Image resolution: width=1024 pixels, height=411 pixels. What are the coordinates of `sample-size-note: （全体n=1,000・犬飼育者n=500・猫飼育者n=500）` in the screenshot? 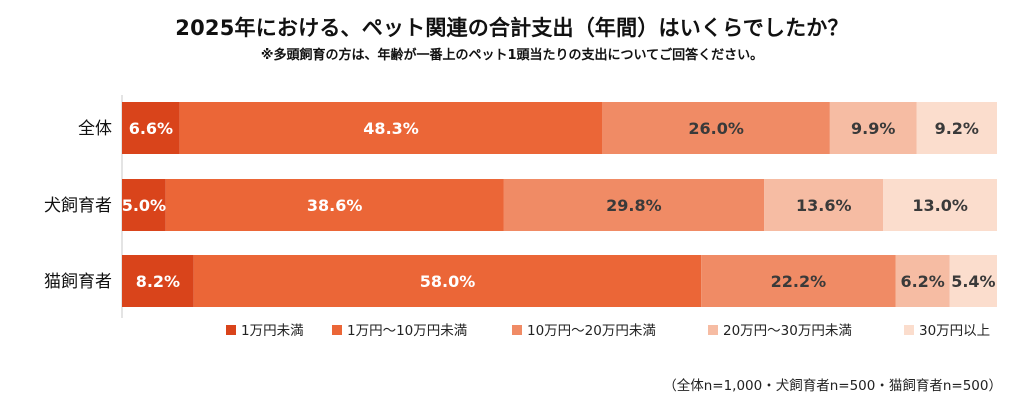 It's located at (832, 386).